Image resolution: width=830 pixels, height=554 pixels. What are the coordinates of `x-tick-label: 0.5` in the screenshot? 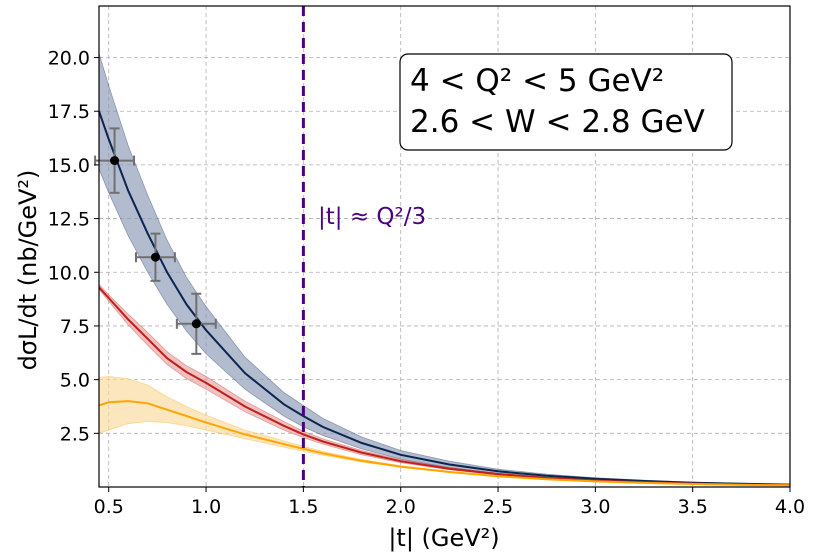 It's located at (109, 507).